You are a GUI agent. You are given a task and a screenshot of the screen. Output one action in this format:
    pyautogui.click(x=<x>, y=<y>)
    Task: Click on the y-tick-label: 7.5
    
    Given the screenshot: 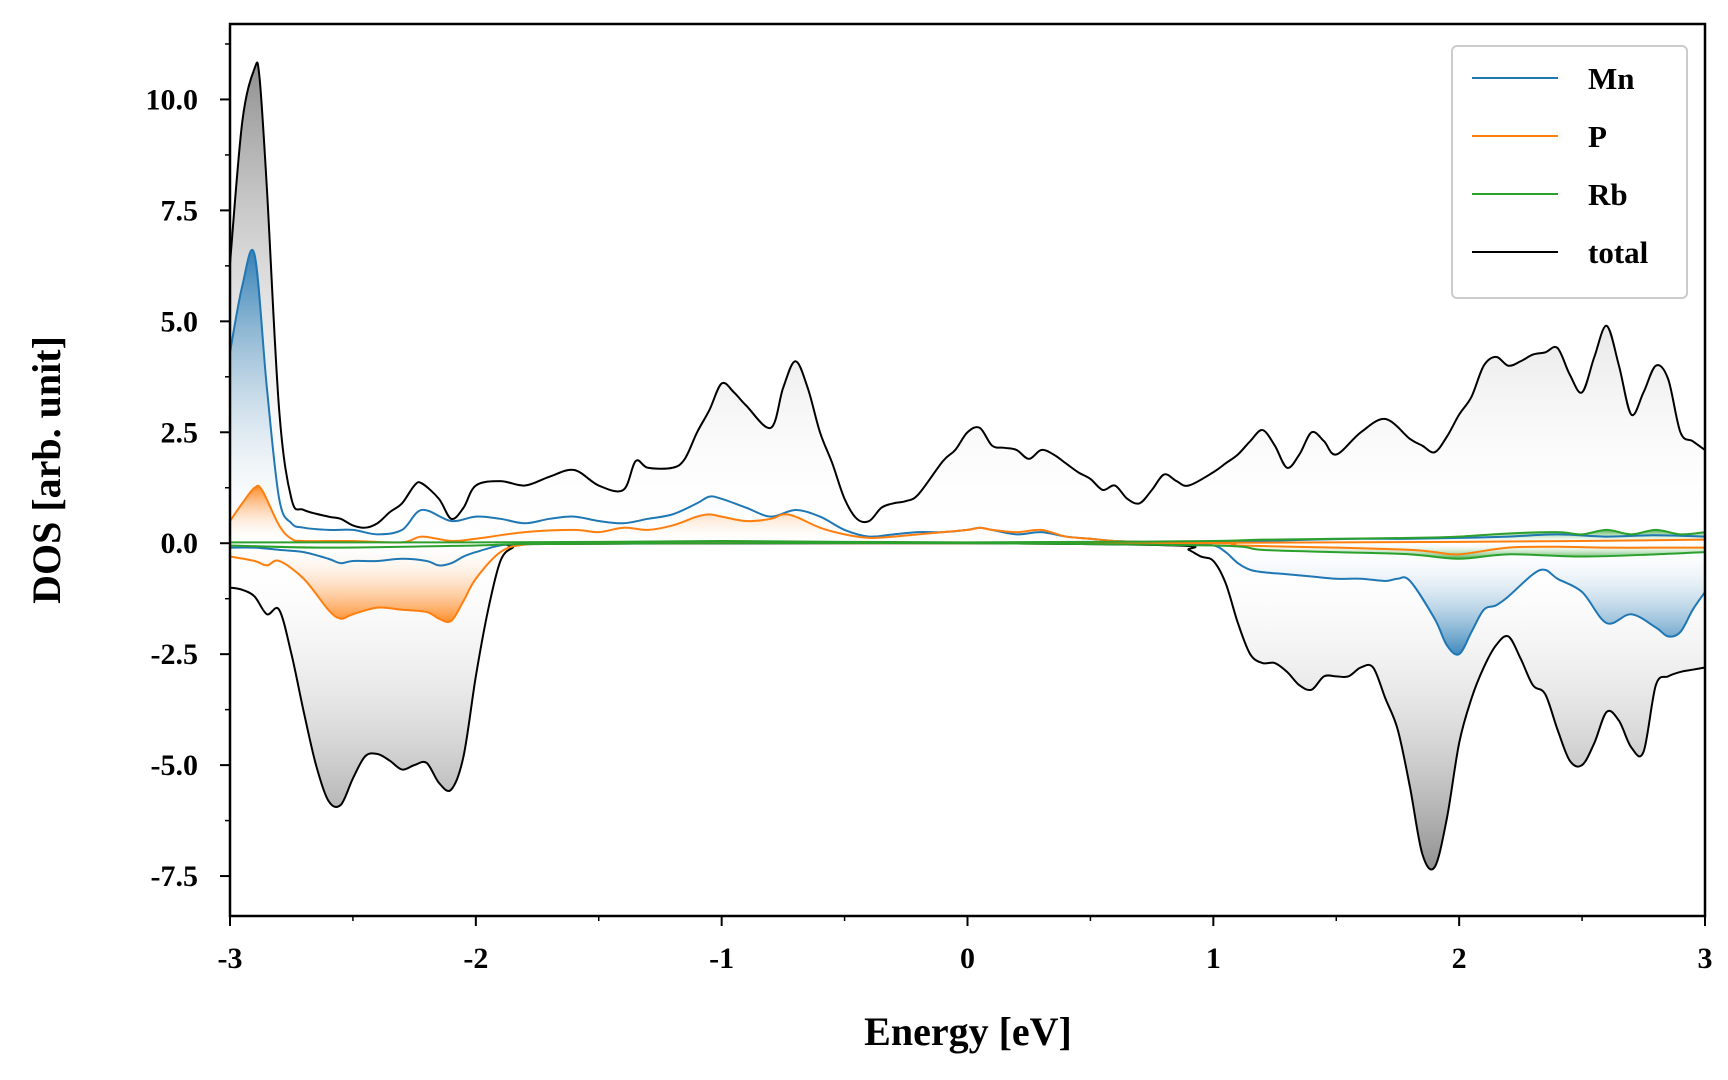 What is the action you would take?
    pyautogui.click(x=180, y=210)
    